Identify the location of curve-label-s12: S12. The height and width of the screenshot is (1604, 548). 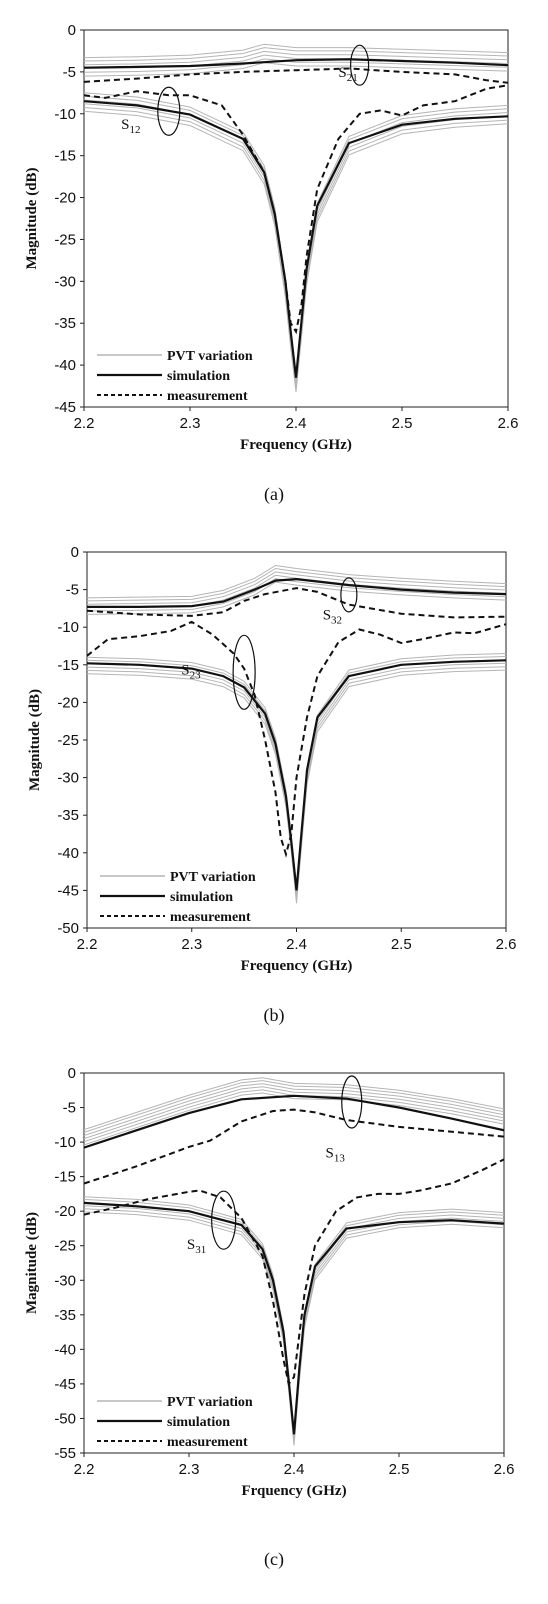
(130, 126).